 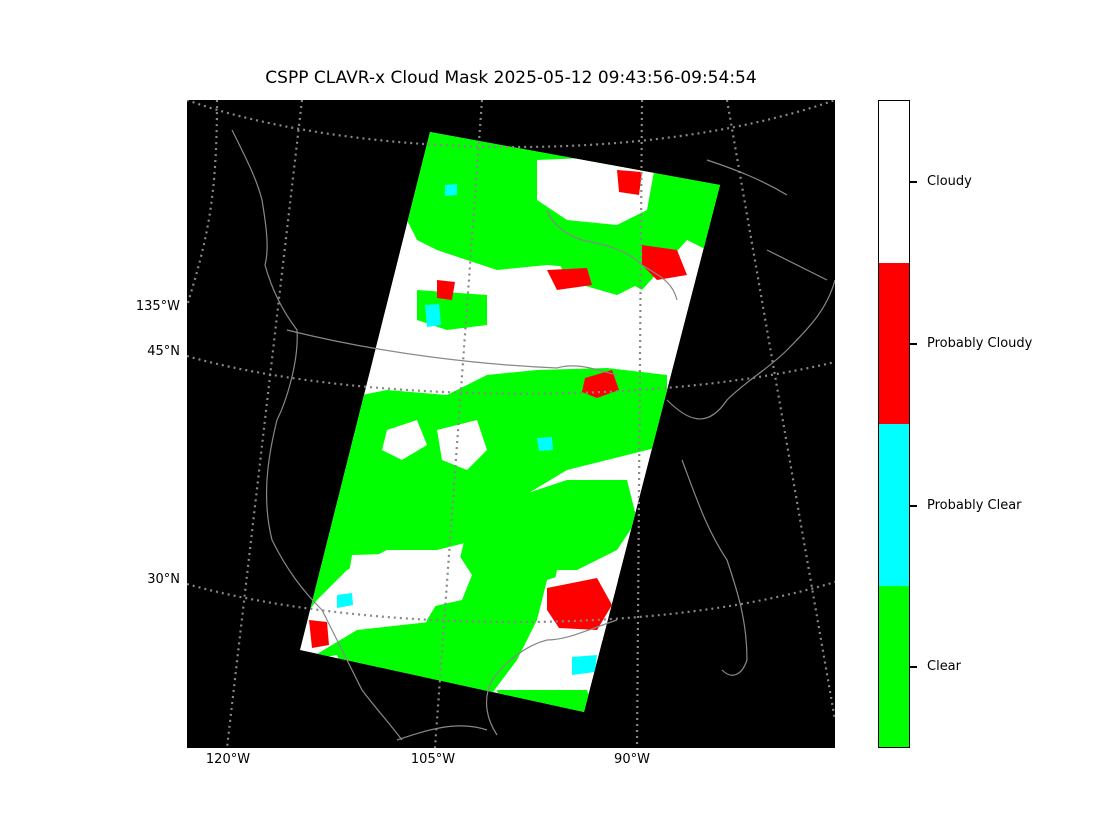 I want to click on lon-label-120w: 120°W, so click(x=228, y=759).